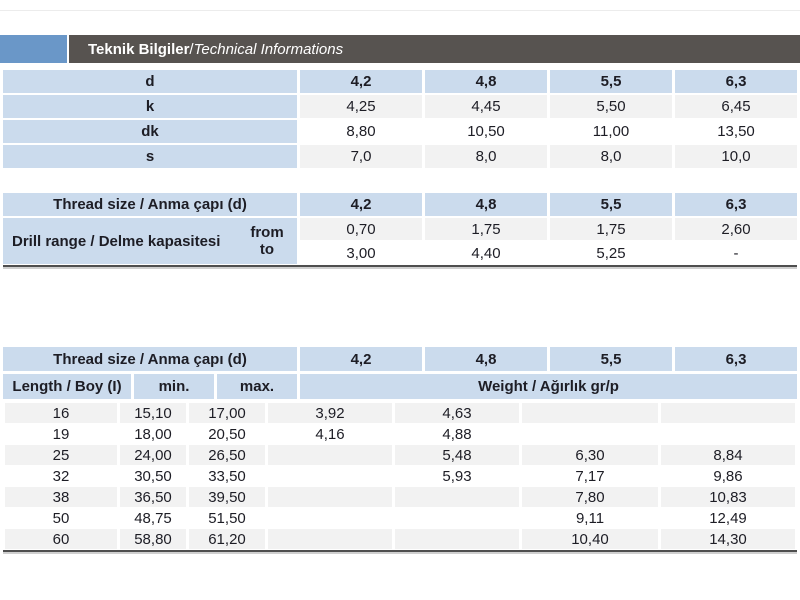  What do you see at coordinates (611, 106) in the screenshot?
I see `value-cell: 5,50` at bounding box center [611, 106].